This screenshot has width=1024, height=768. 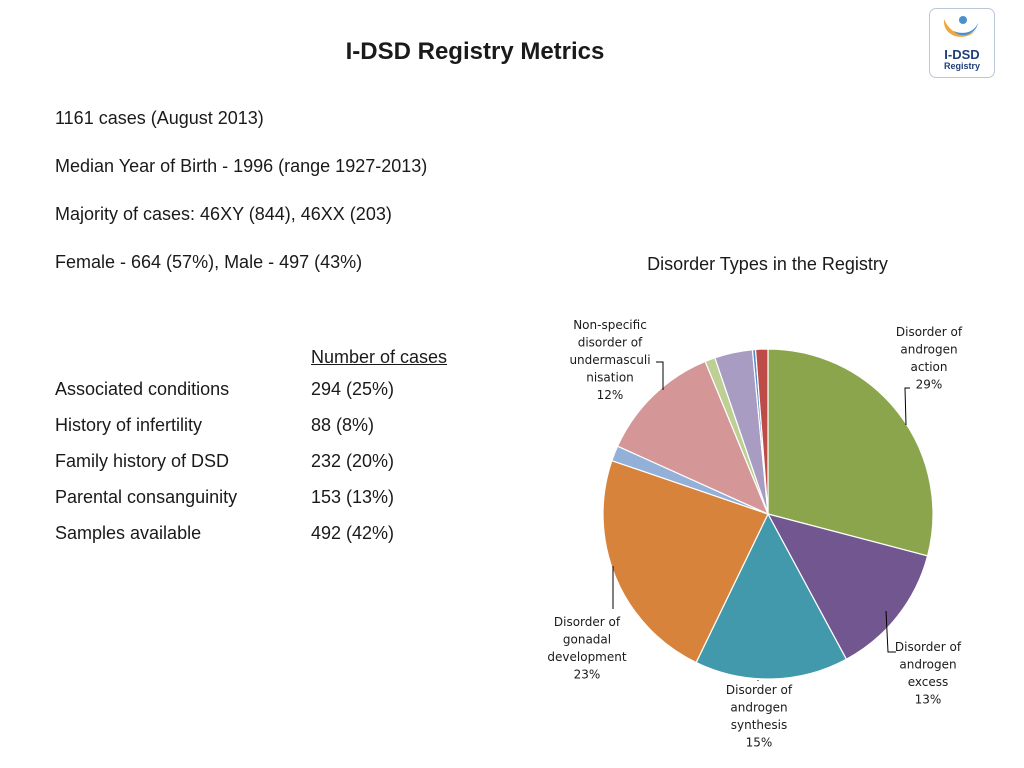 I want to click on fact-case-count: 1161 cases (August 2013), so click(x=159, y=118).